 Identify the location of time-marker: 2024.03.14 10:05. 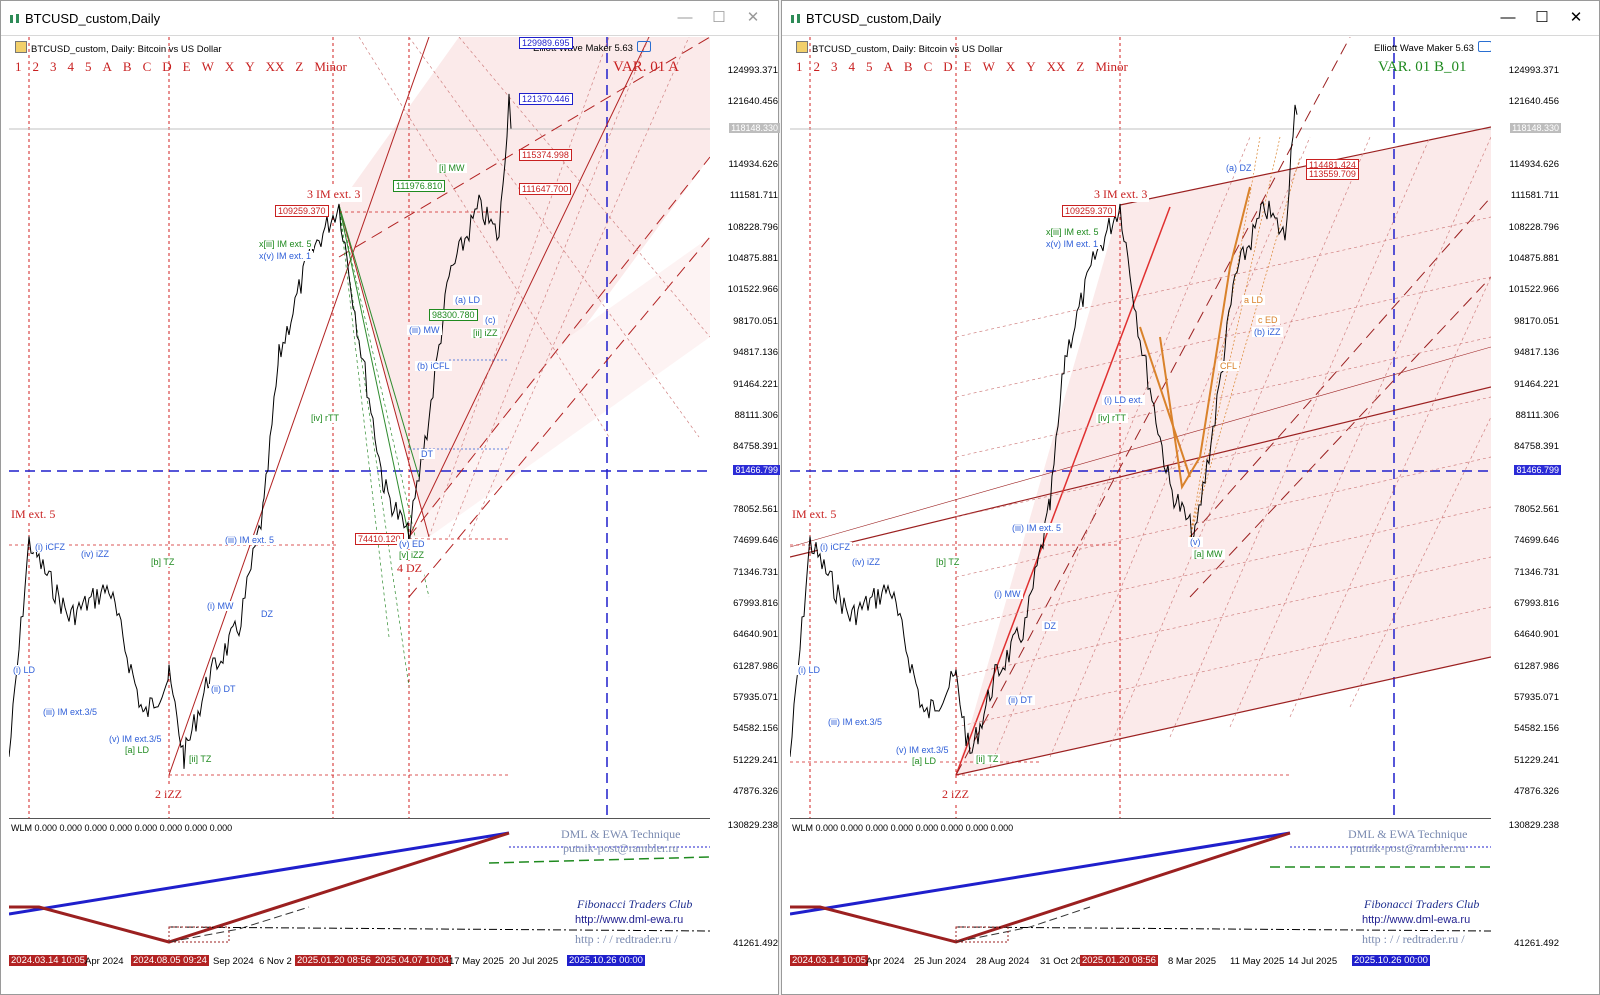
(48, 960).